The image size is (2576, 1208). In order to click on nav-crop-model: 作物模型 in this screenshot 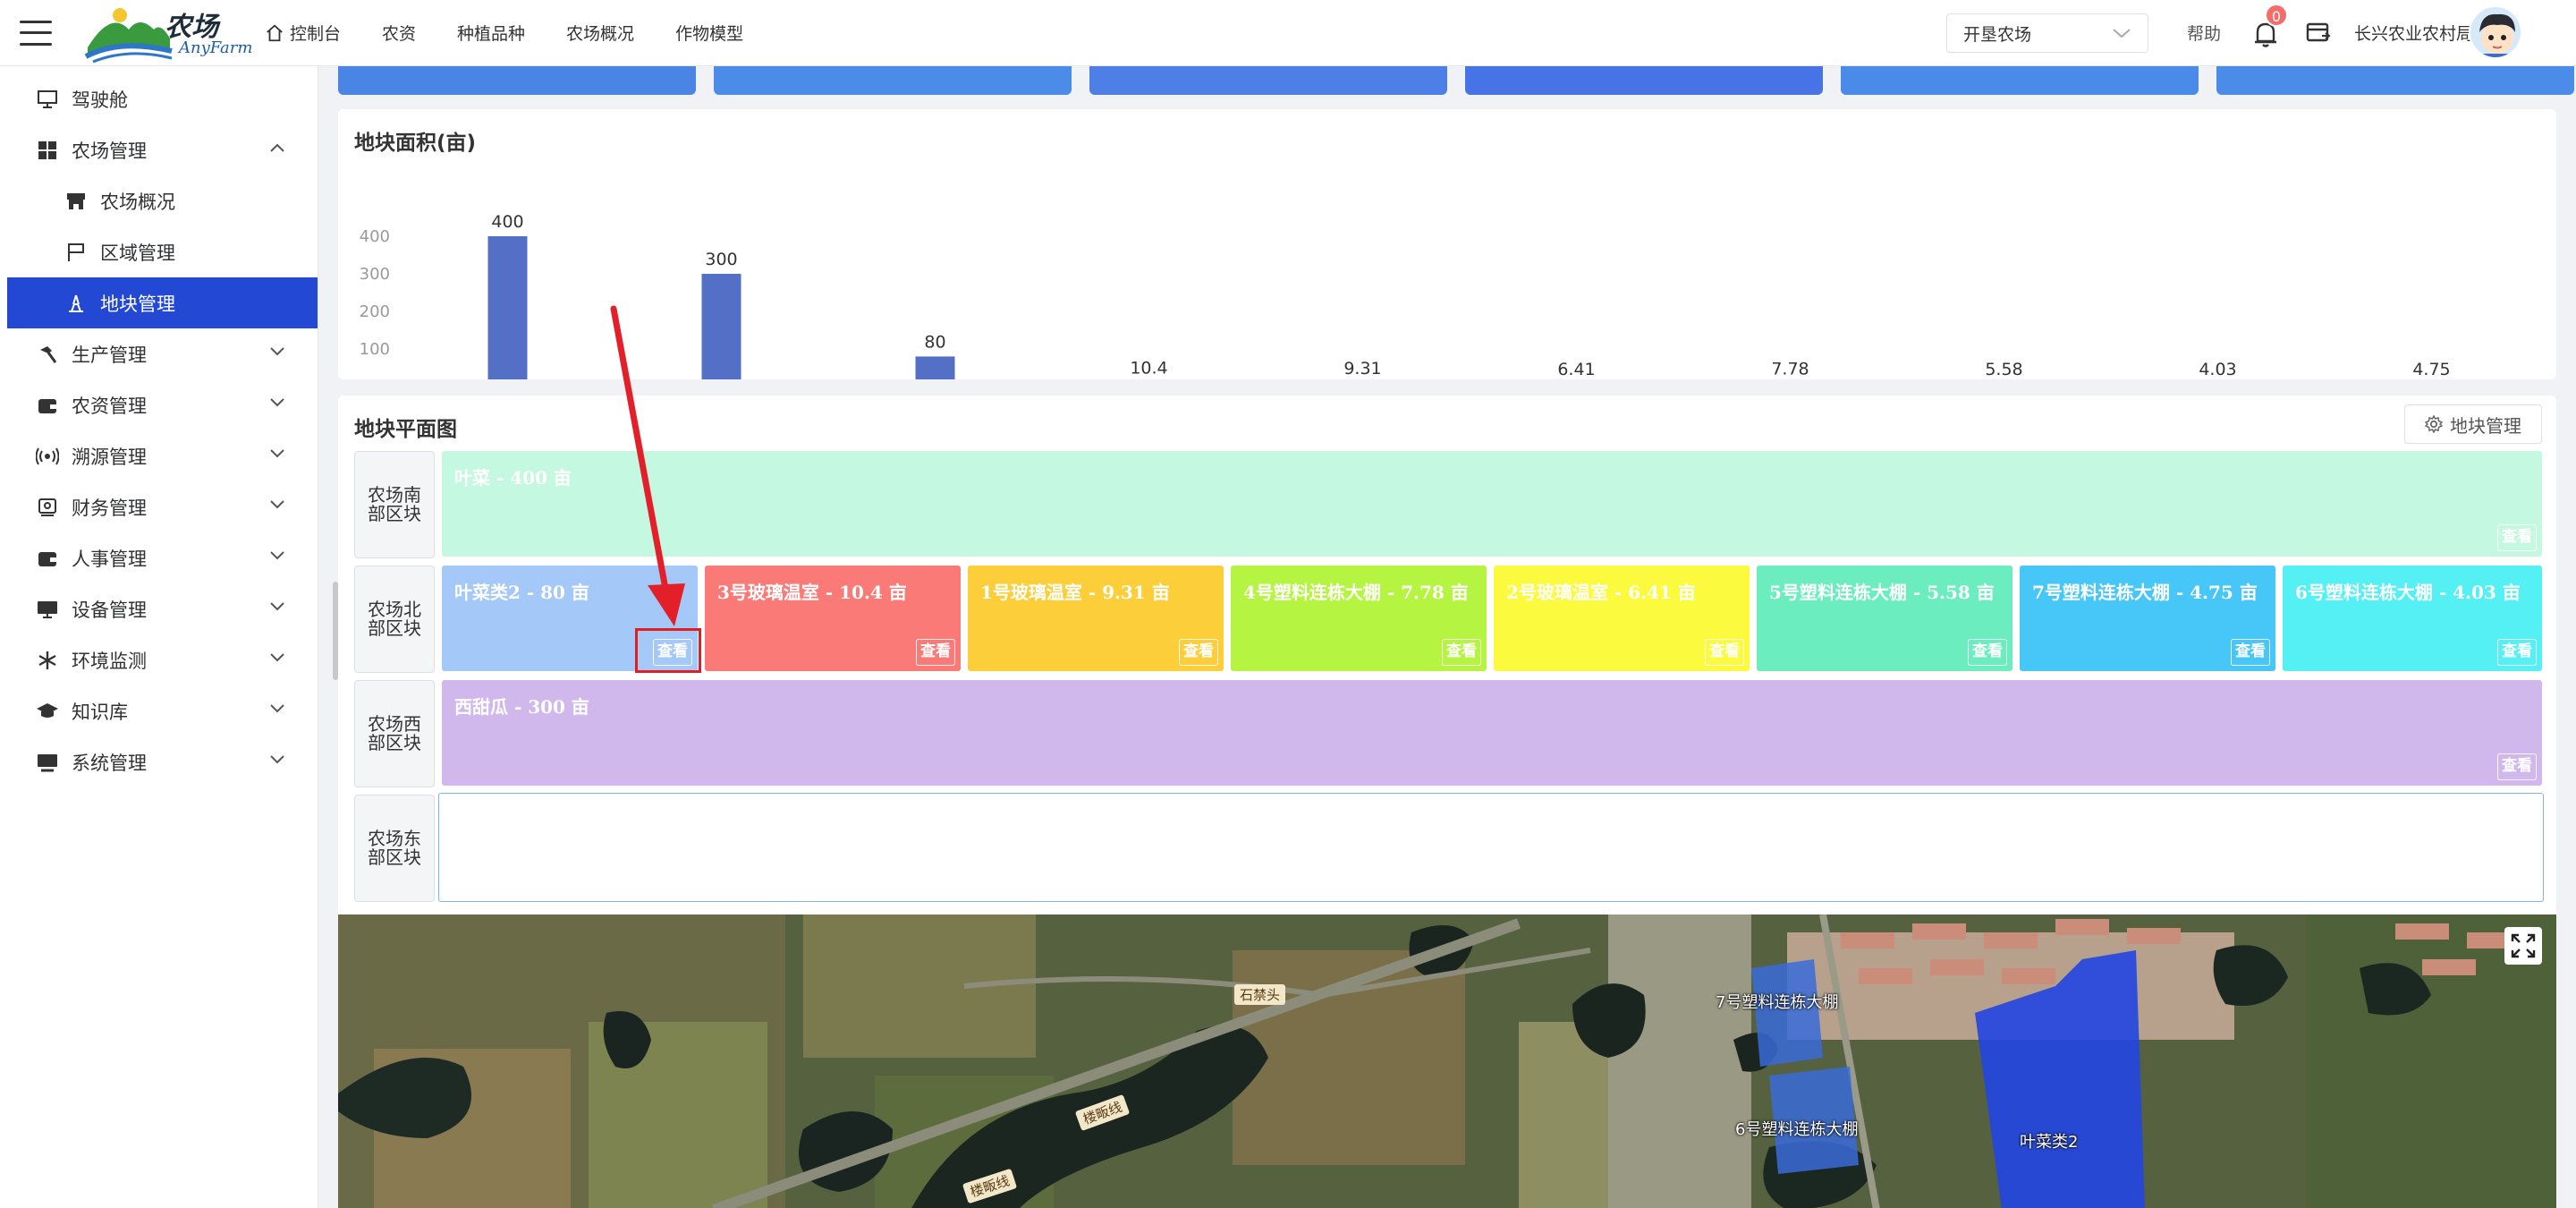, I will do `click(709, 34)`.